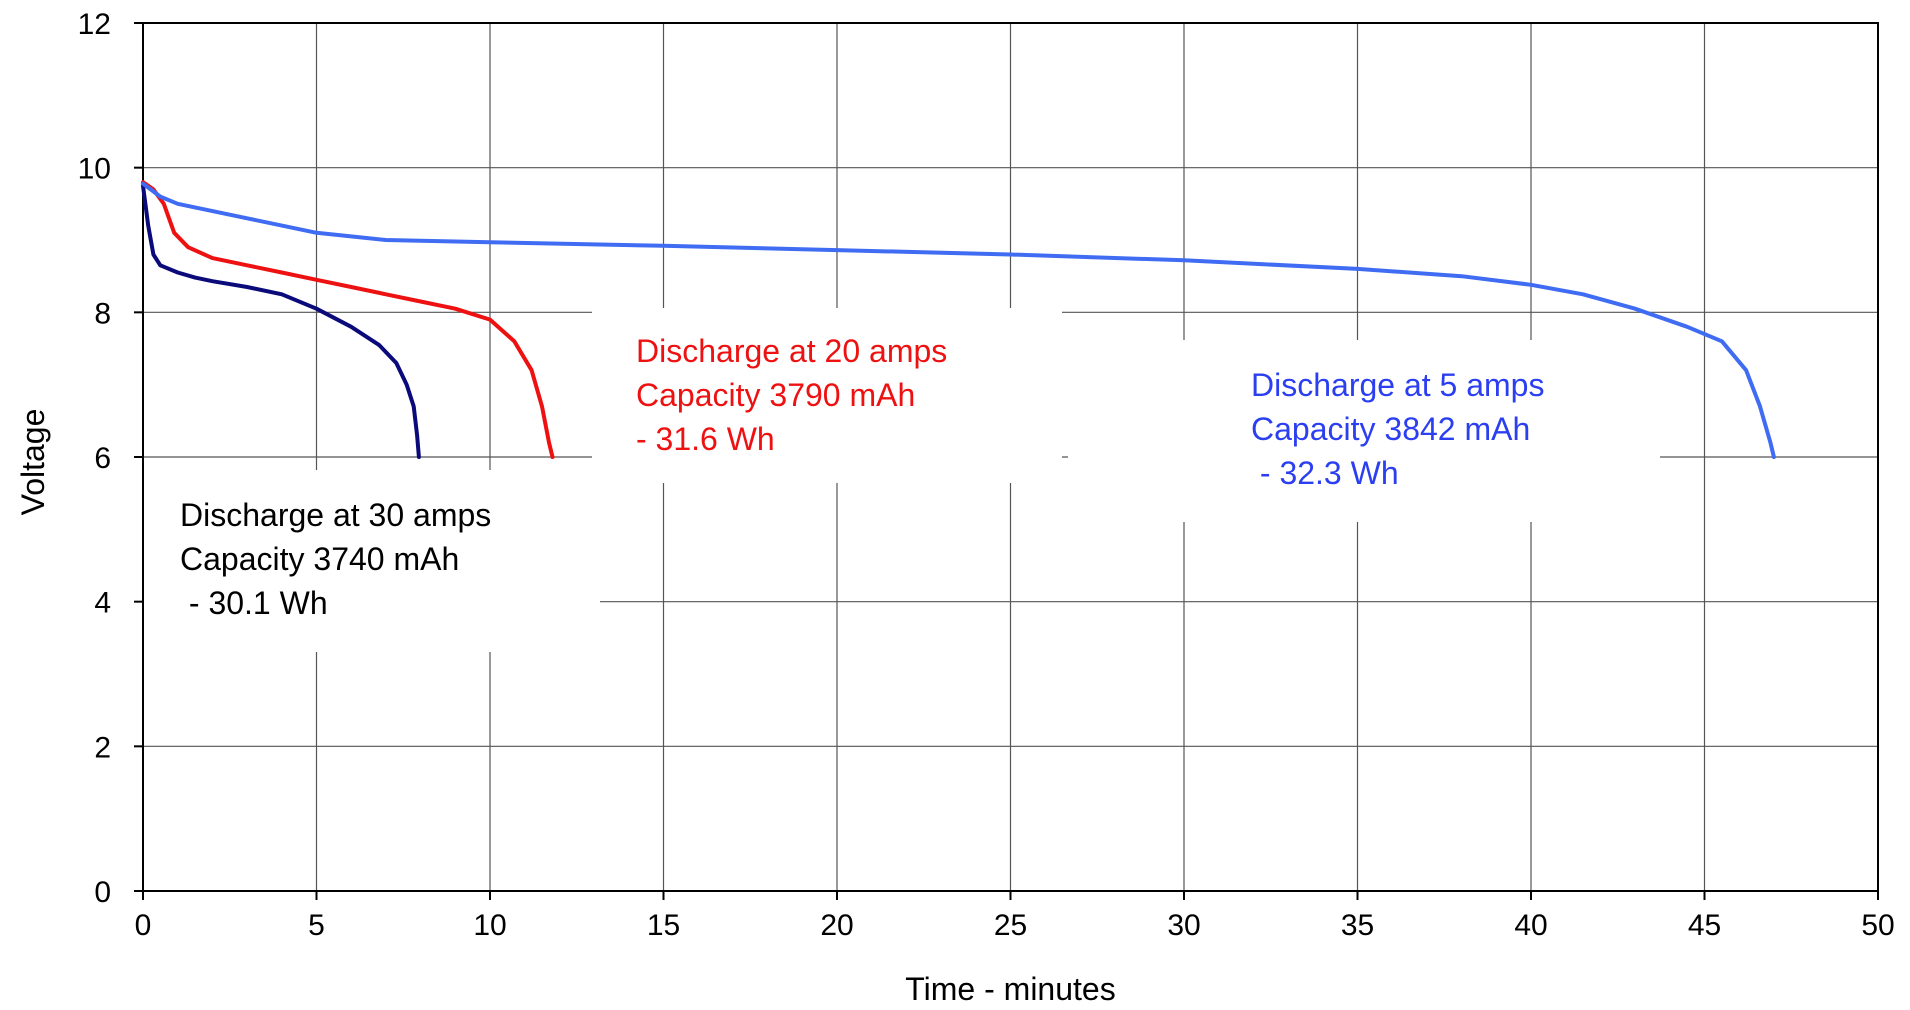  I want to click on y-tick-label: 2, so click(102, 747).